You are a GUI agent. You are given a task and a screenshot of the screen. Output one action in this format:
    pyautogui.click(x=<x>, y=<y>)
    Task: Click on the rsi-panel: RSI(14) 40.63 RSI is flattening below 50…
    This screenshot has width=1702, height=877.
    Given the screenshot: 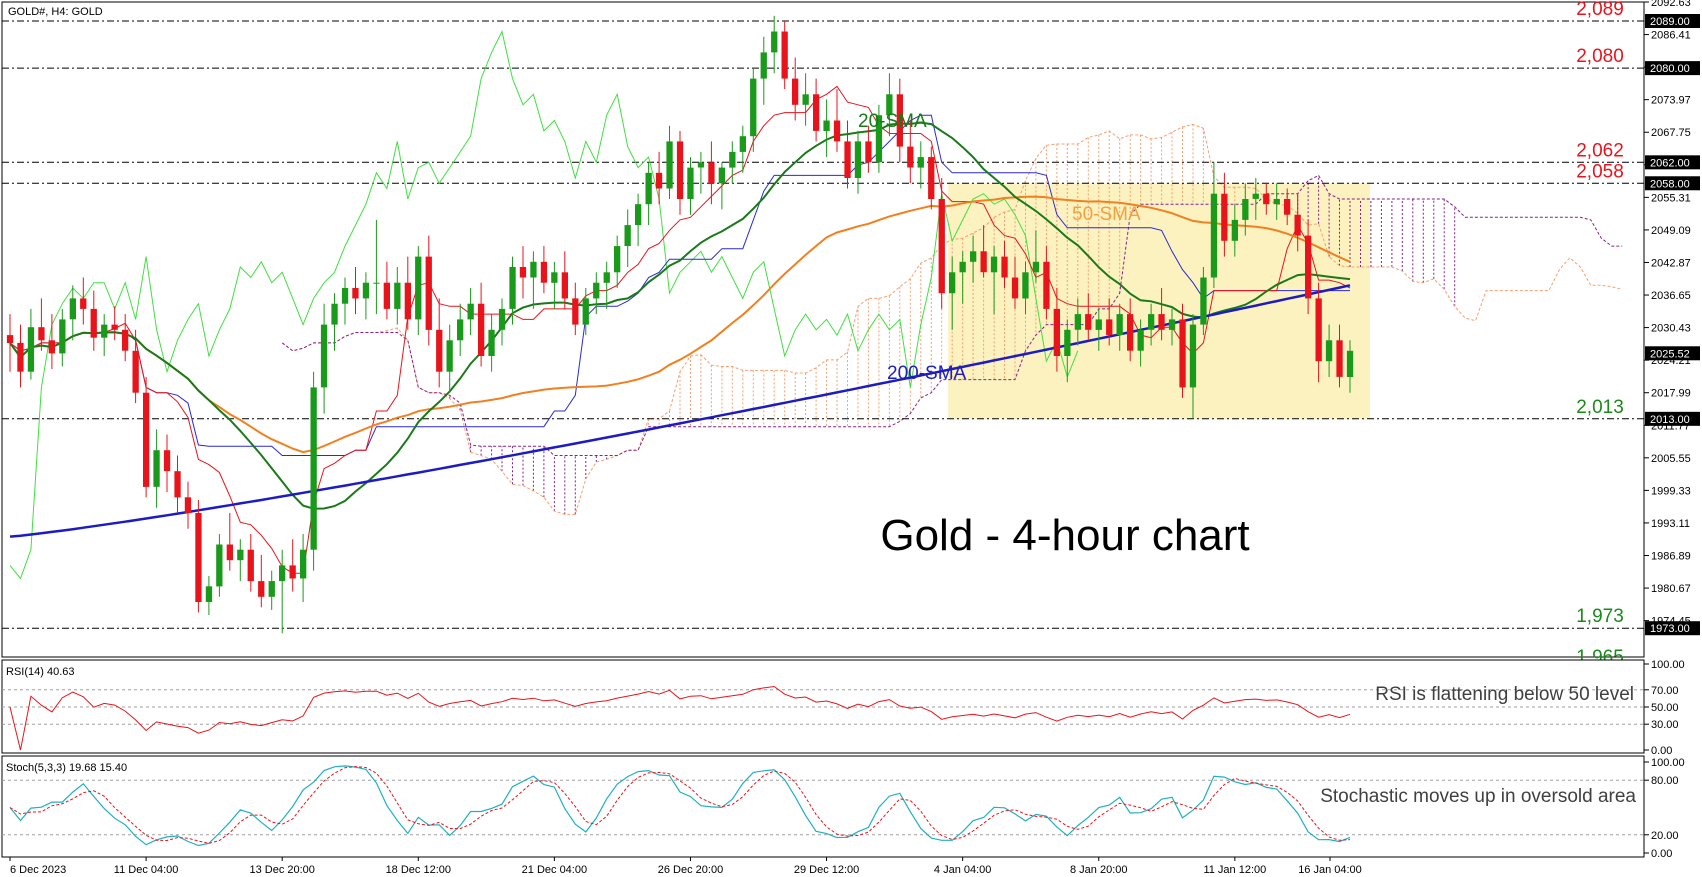 What is the action you would take?
    pyautogui.click(x=823, y=706)
    